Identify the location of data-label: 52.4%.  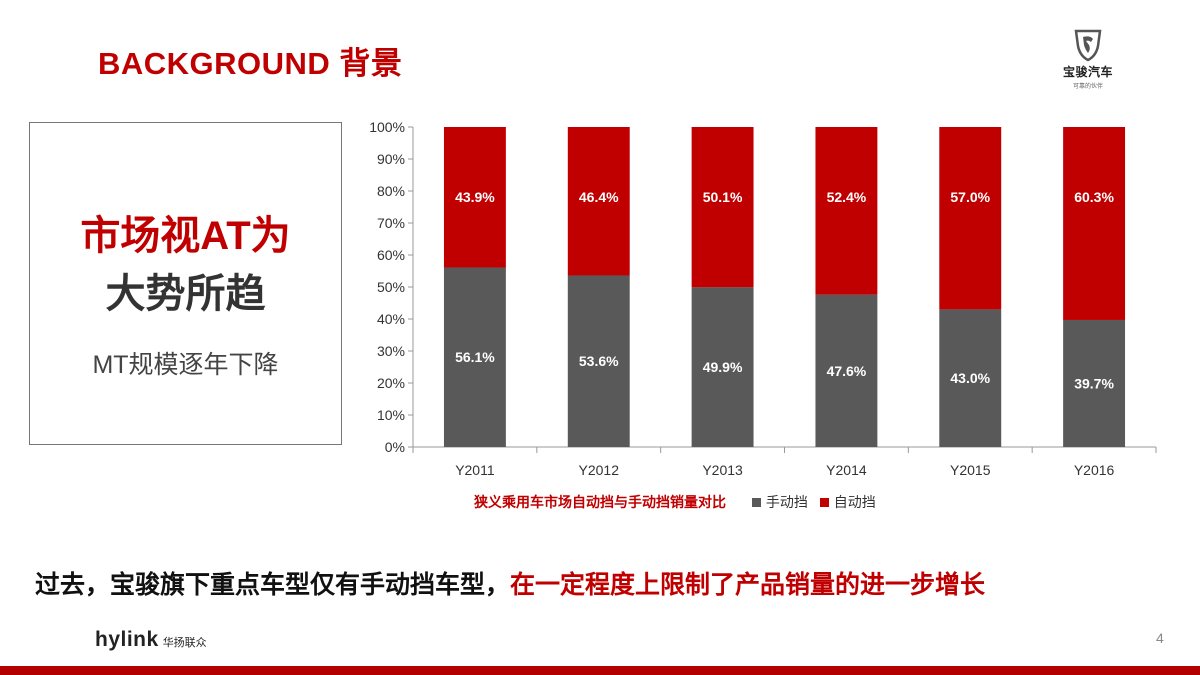
(847, 197).